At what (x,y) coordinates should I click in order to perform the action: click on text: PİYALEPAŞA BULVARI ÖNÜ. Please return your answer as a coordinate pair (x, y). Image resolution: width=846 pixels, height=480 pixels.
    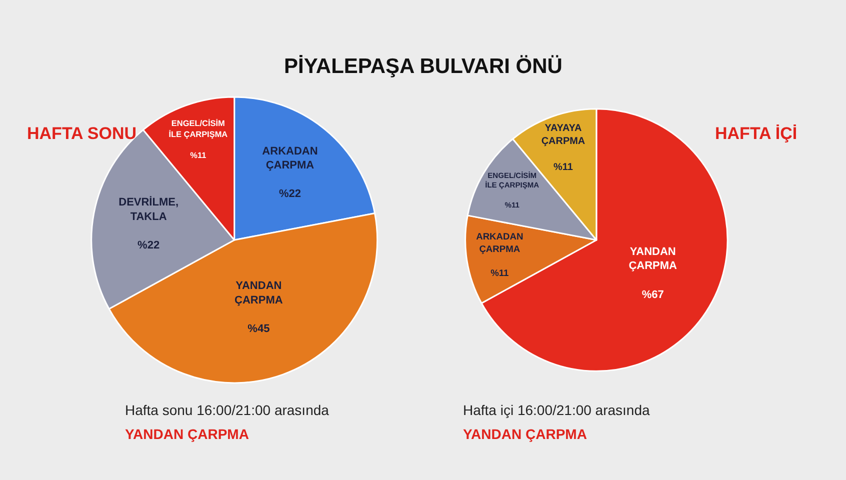
    Looking at the image, I should click on (423, 66).